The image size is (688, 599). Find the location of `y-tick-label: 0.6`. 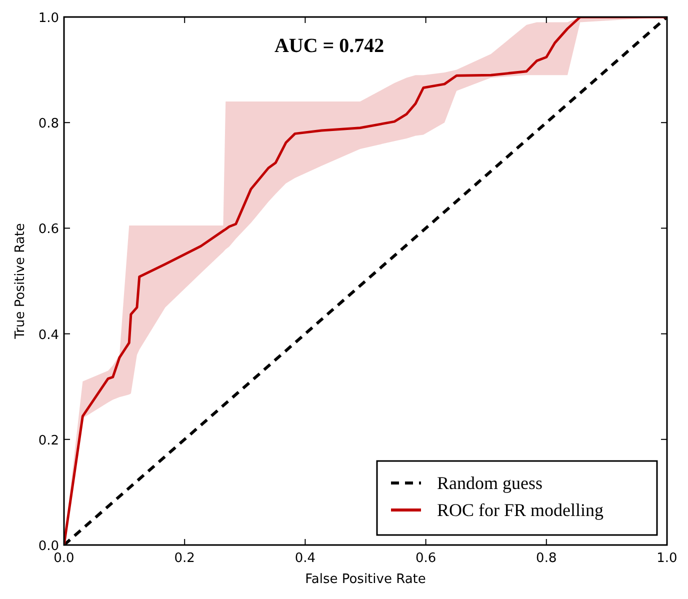

y-tick-label: 0.6 is located at coordinates (48, 230).